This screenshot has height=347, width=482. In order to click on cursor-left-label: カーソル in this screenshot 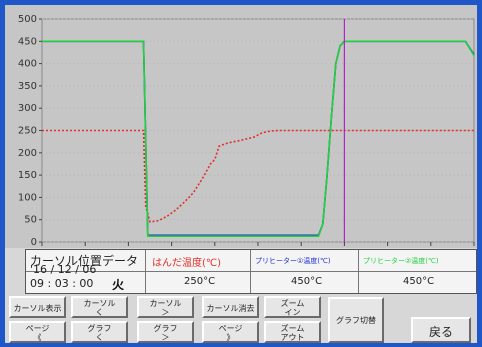, I will do `click(99, 303)`.